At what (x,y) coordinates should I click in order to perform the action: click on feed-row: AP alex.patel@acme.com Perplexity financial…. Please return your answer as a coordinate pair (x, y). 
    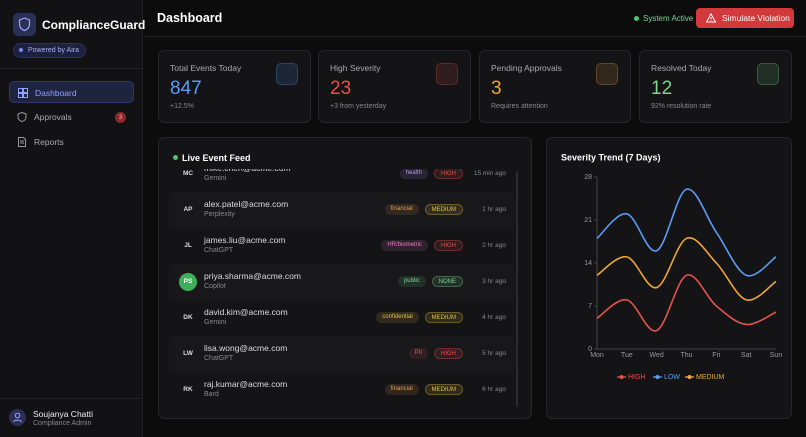
    Looking at the image, I should click on (342, 210).